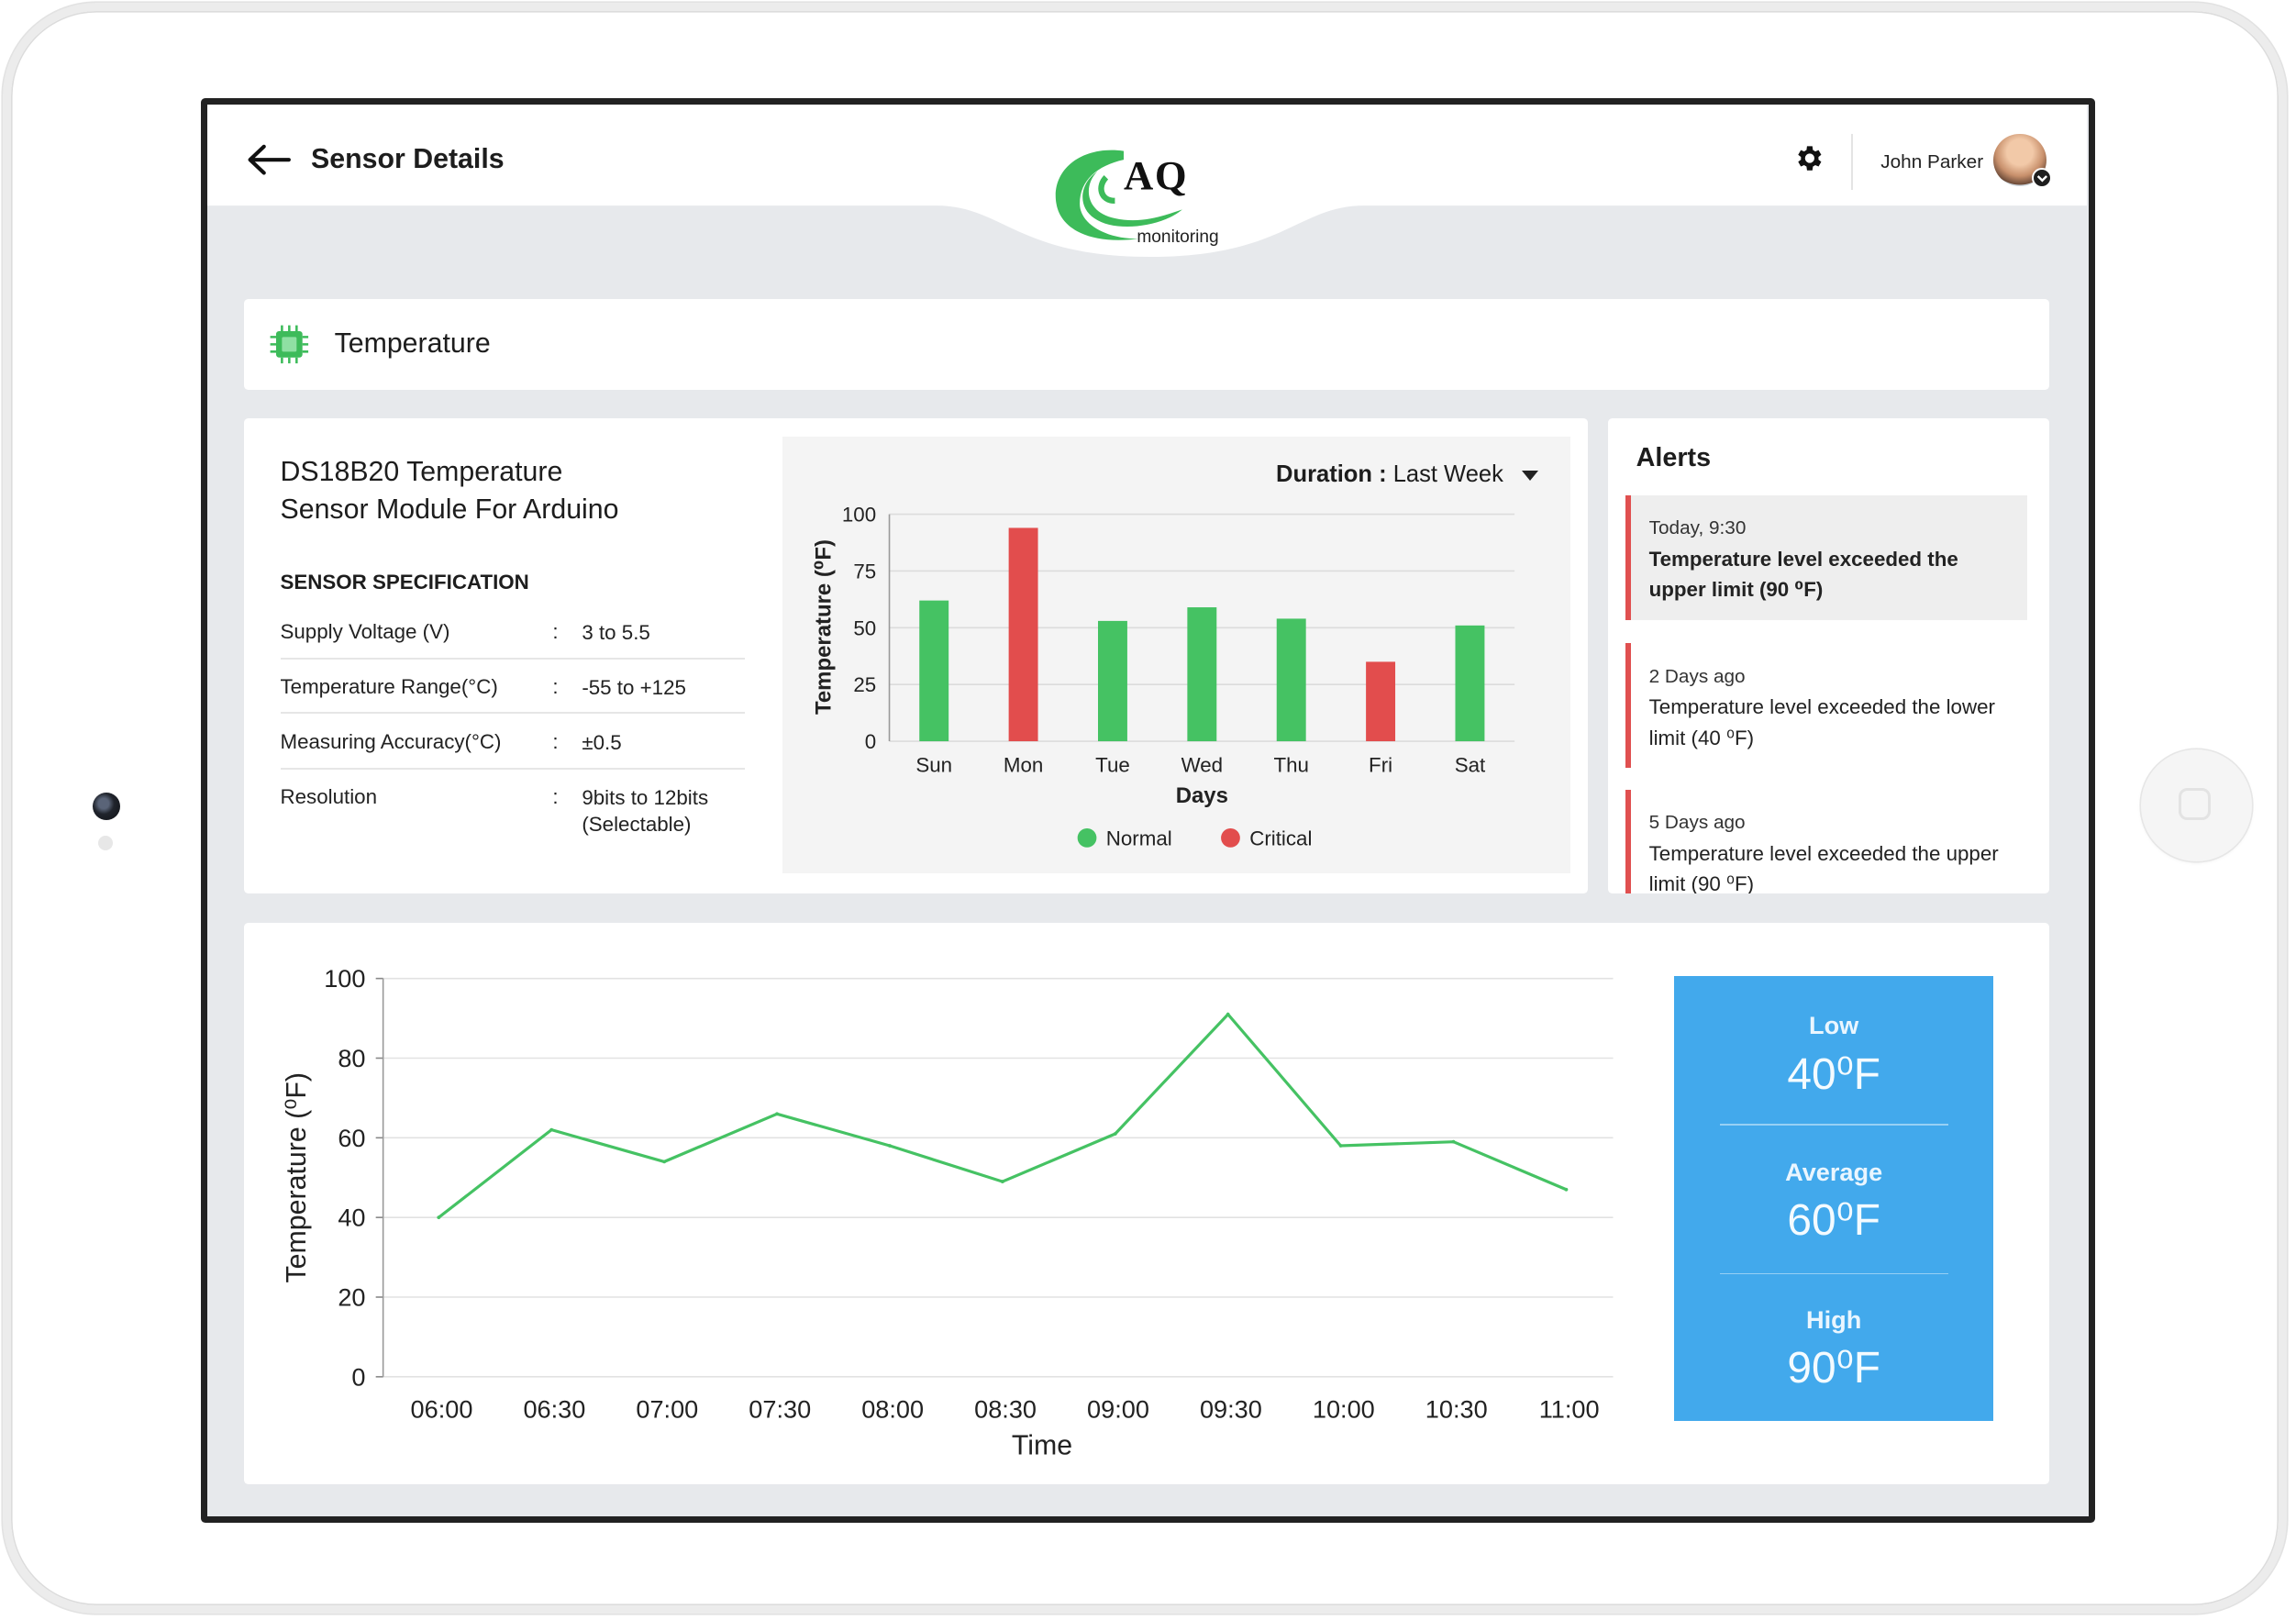 This screenshot has height=1620, width=2296. Describe the element at coordinates (268, 159) in the screenshot. I see `back-arrow-icon` at that location.